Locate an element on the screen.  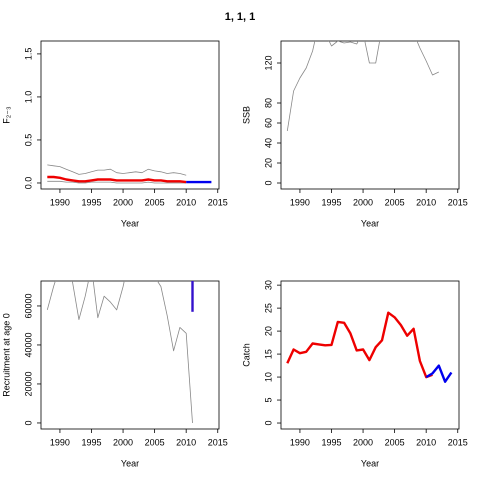
y-axis-label: Catch is located at coordinates (246, 355).